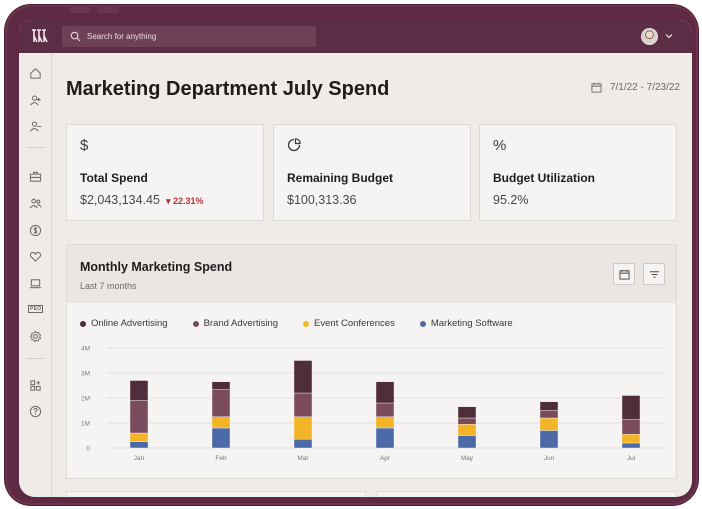  Describe the element at coordinates (228, 89) in the screenshot. I see `page-title: Marketing Department July Spend` at that location.